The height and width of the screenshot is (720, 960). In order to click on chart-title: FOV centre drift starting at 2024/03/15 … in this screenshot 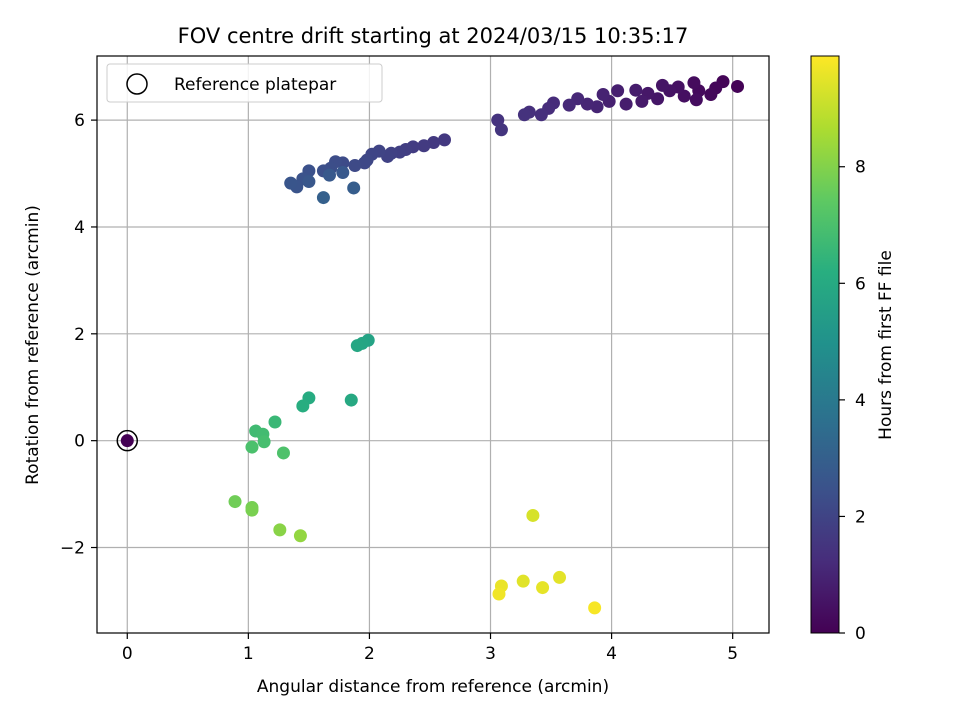, I will do `click(433, 36)`.